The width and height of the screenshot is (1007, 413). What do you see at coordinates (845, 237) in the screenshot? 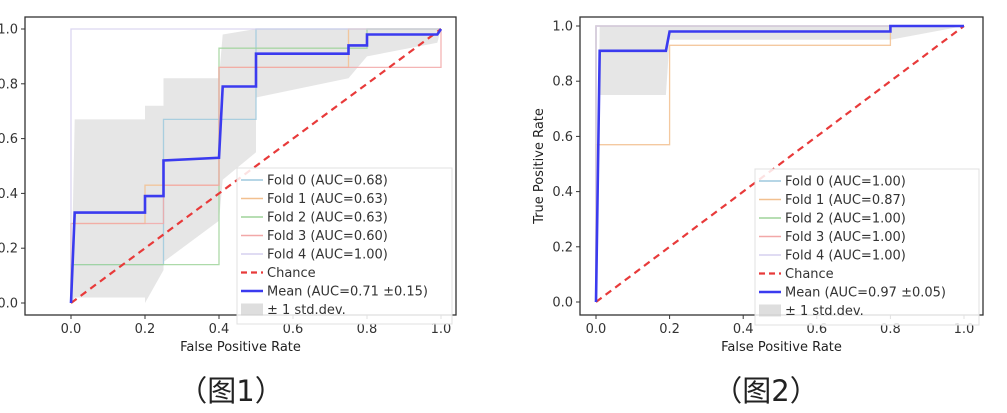
I see `legend-entry: Fold 3 (AUC=1.00)` at bounding box center [845, 237].